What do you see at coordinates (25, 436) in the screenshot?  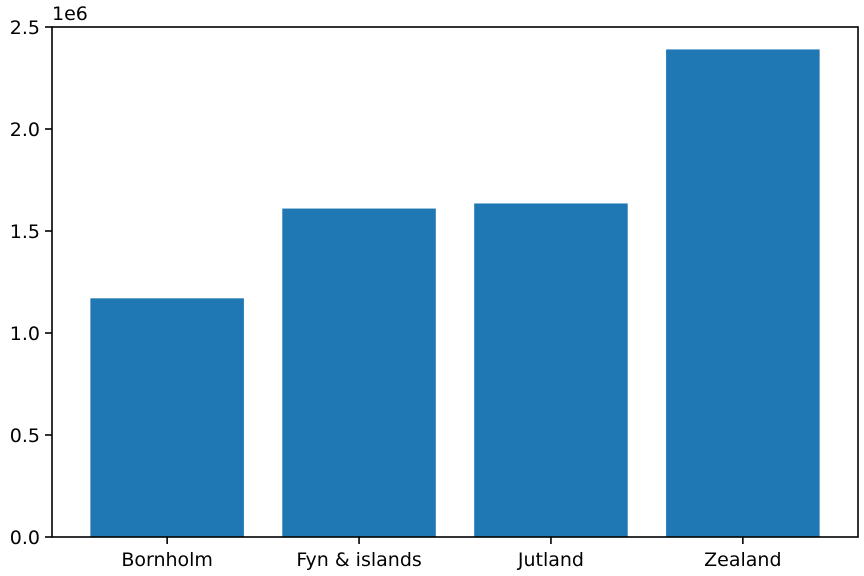 I see `y-tick-label: 0.5` at bounding box center [25, 436].